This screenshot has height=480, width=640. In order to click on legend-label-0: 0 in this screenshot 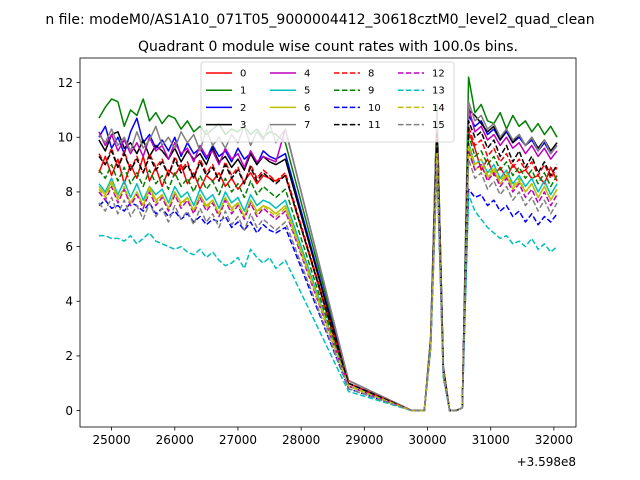, I will do `click(243, 74)`.